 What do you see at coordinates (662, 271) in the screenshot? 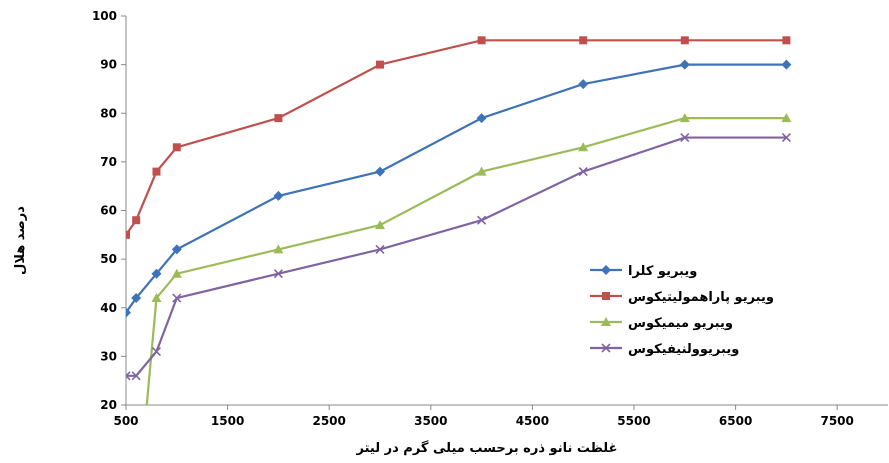
I see `legend-label: ویبریو کلرا` at bounding box center [662, 271].